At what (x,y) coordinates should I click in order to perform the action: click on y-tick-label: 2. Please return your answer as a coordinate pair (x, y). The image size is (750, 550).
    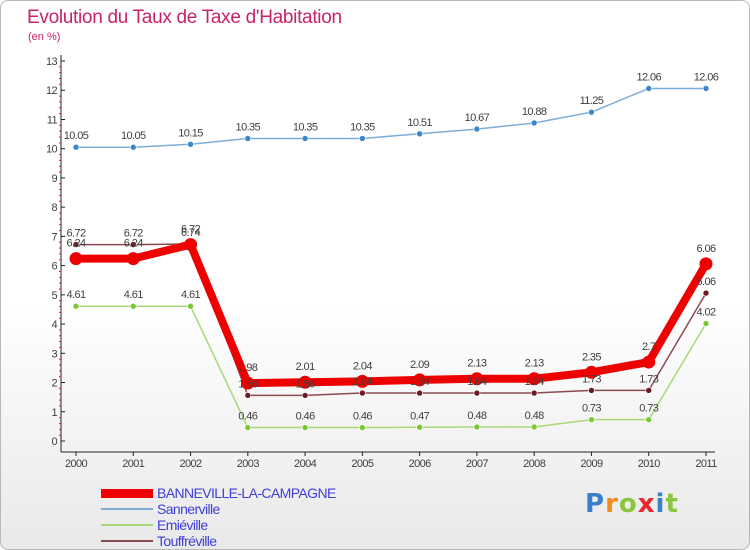
    Looking at the image, I should click on (54, 384).